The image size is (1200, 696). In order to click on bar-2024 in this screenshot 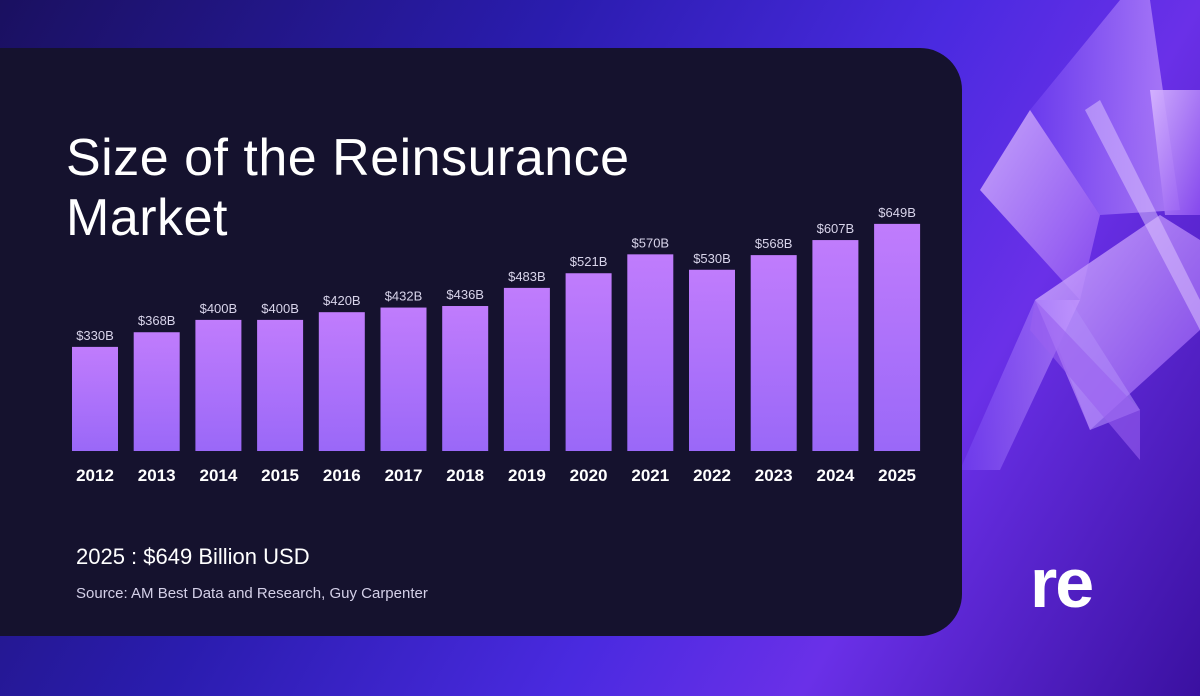, I will do `click(835, 345)`.